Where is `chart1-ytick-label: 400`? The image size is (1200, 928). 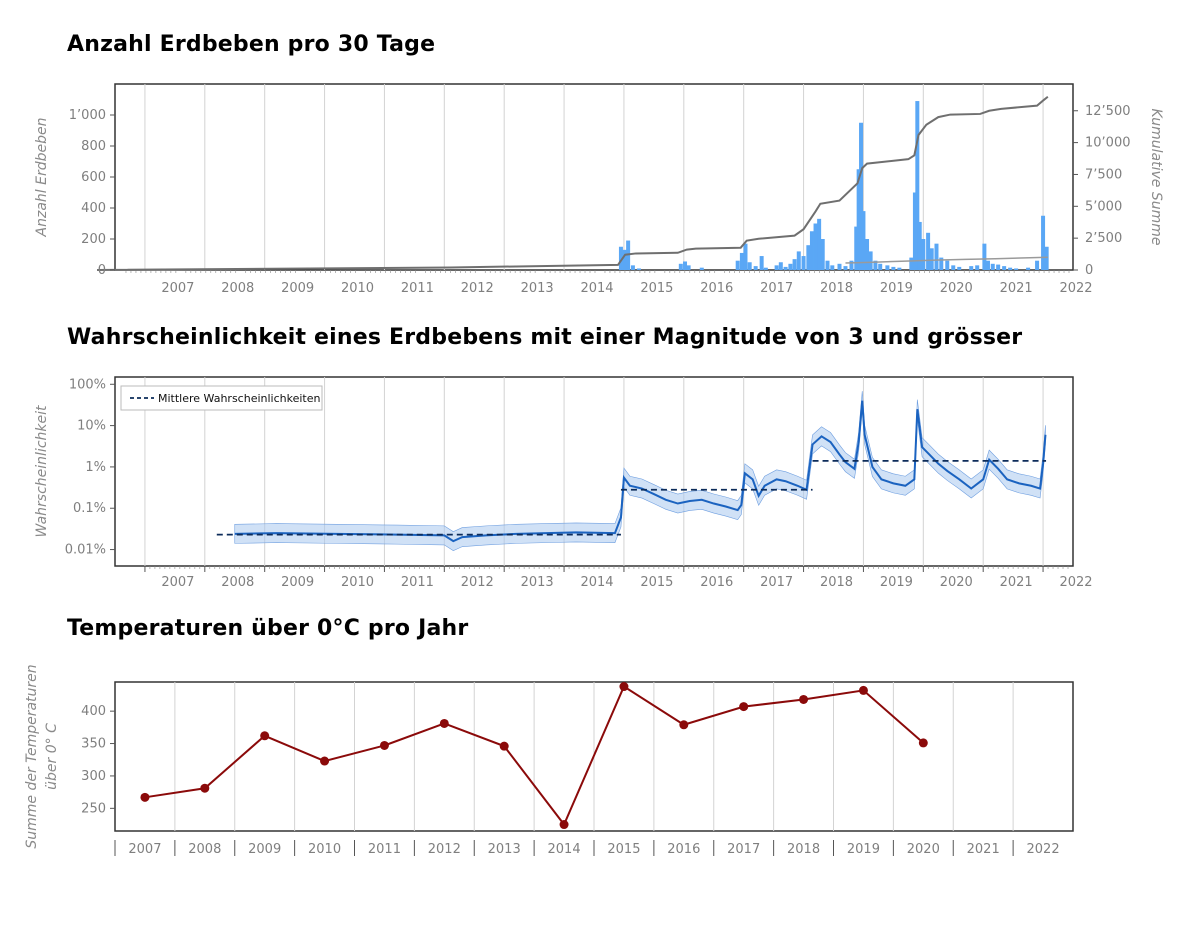 chart1-ytick-label: 400 is located at coordinates (93, 208).